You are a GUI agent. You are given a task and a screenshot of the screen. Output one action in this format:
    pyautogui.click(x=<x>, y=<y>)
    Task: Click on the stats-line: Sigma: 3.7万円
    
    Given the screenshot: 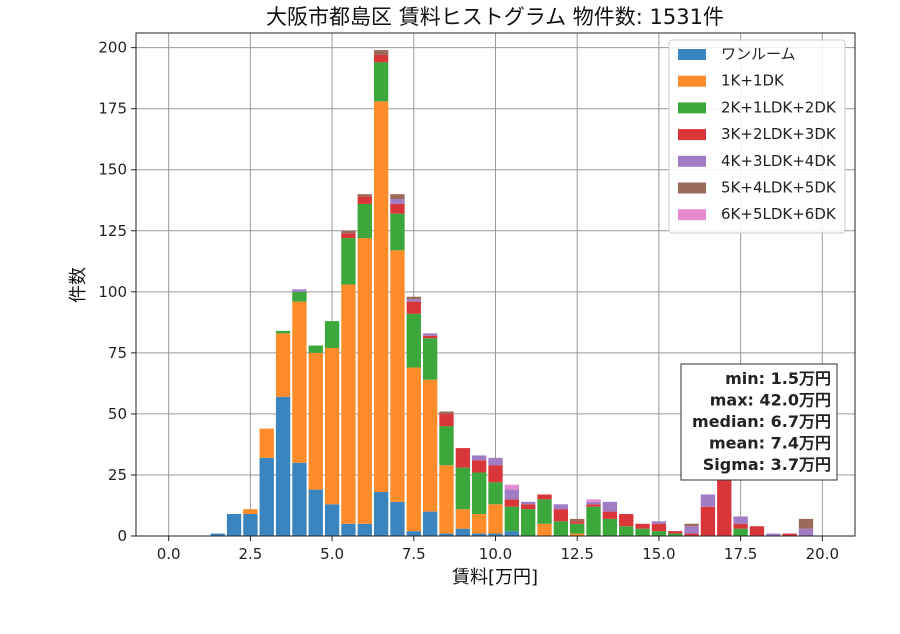 What is the action you would take?
    pyautogui.click(x=767, y=464)
    